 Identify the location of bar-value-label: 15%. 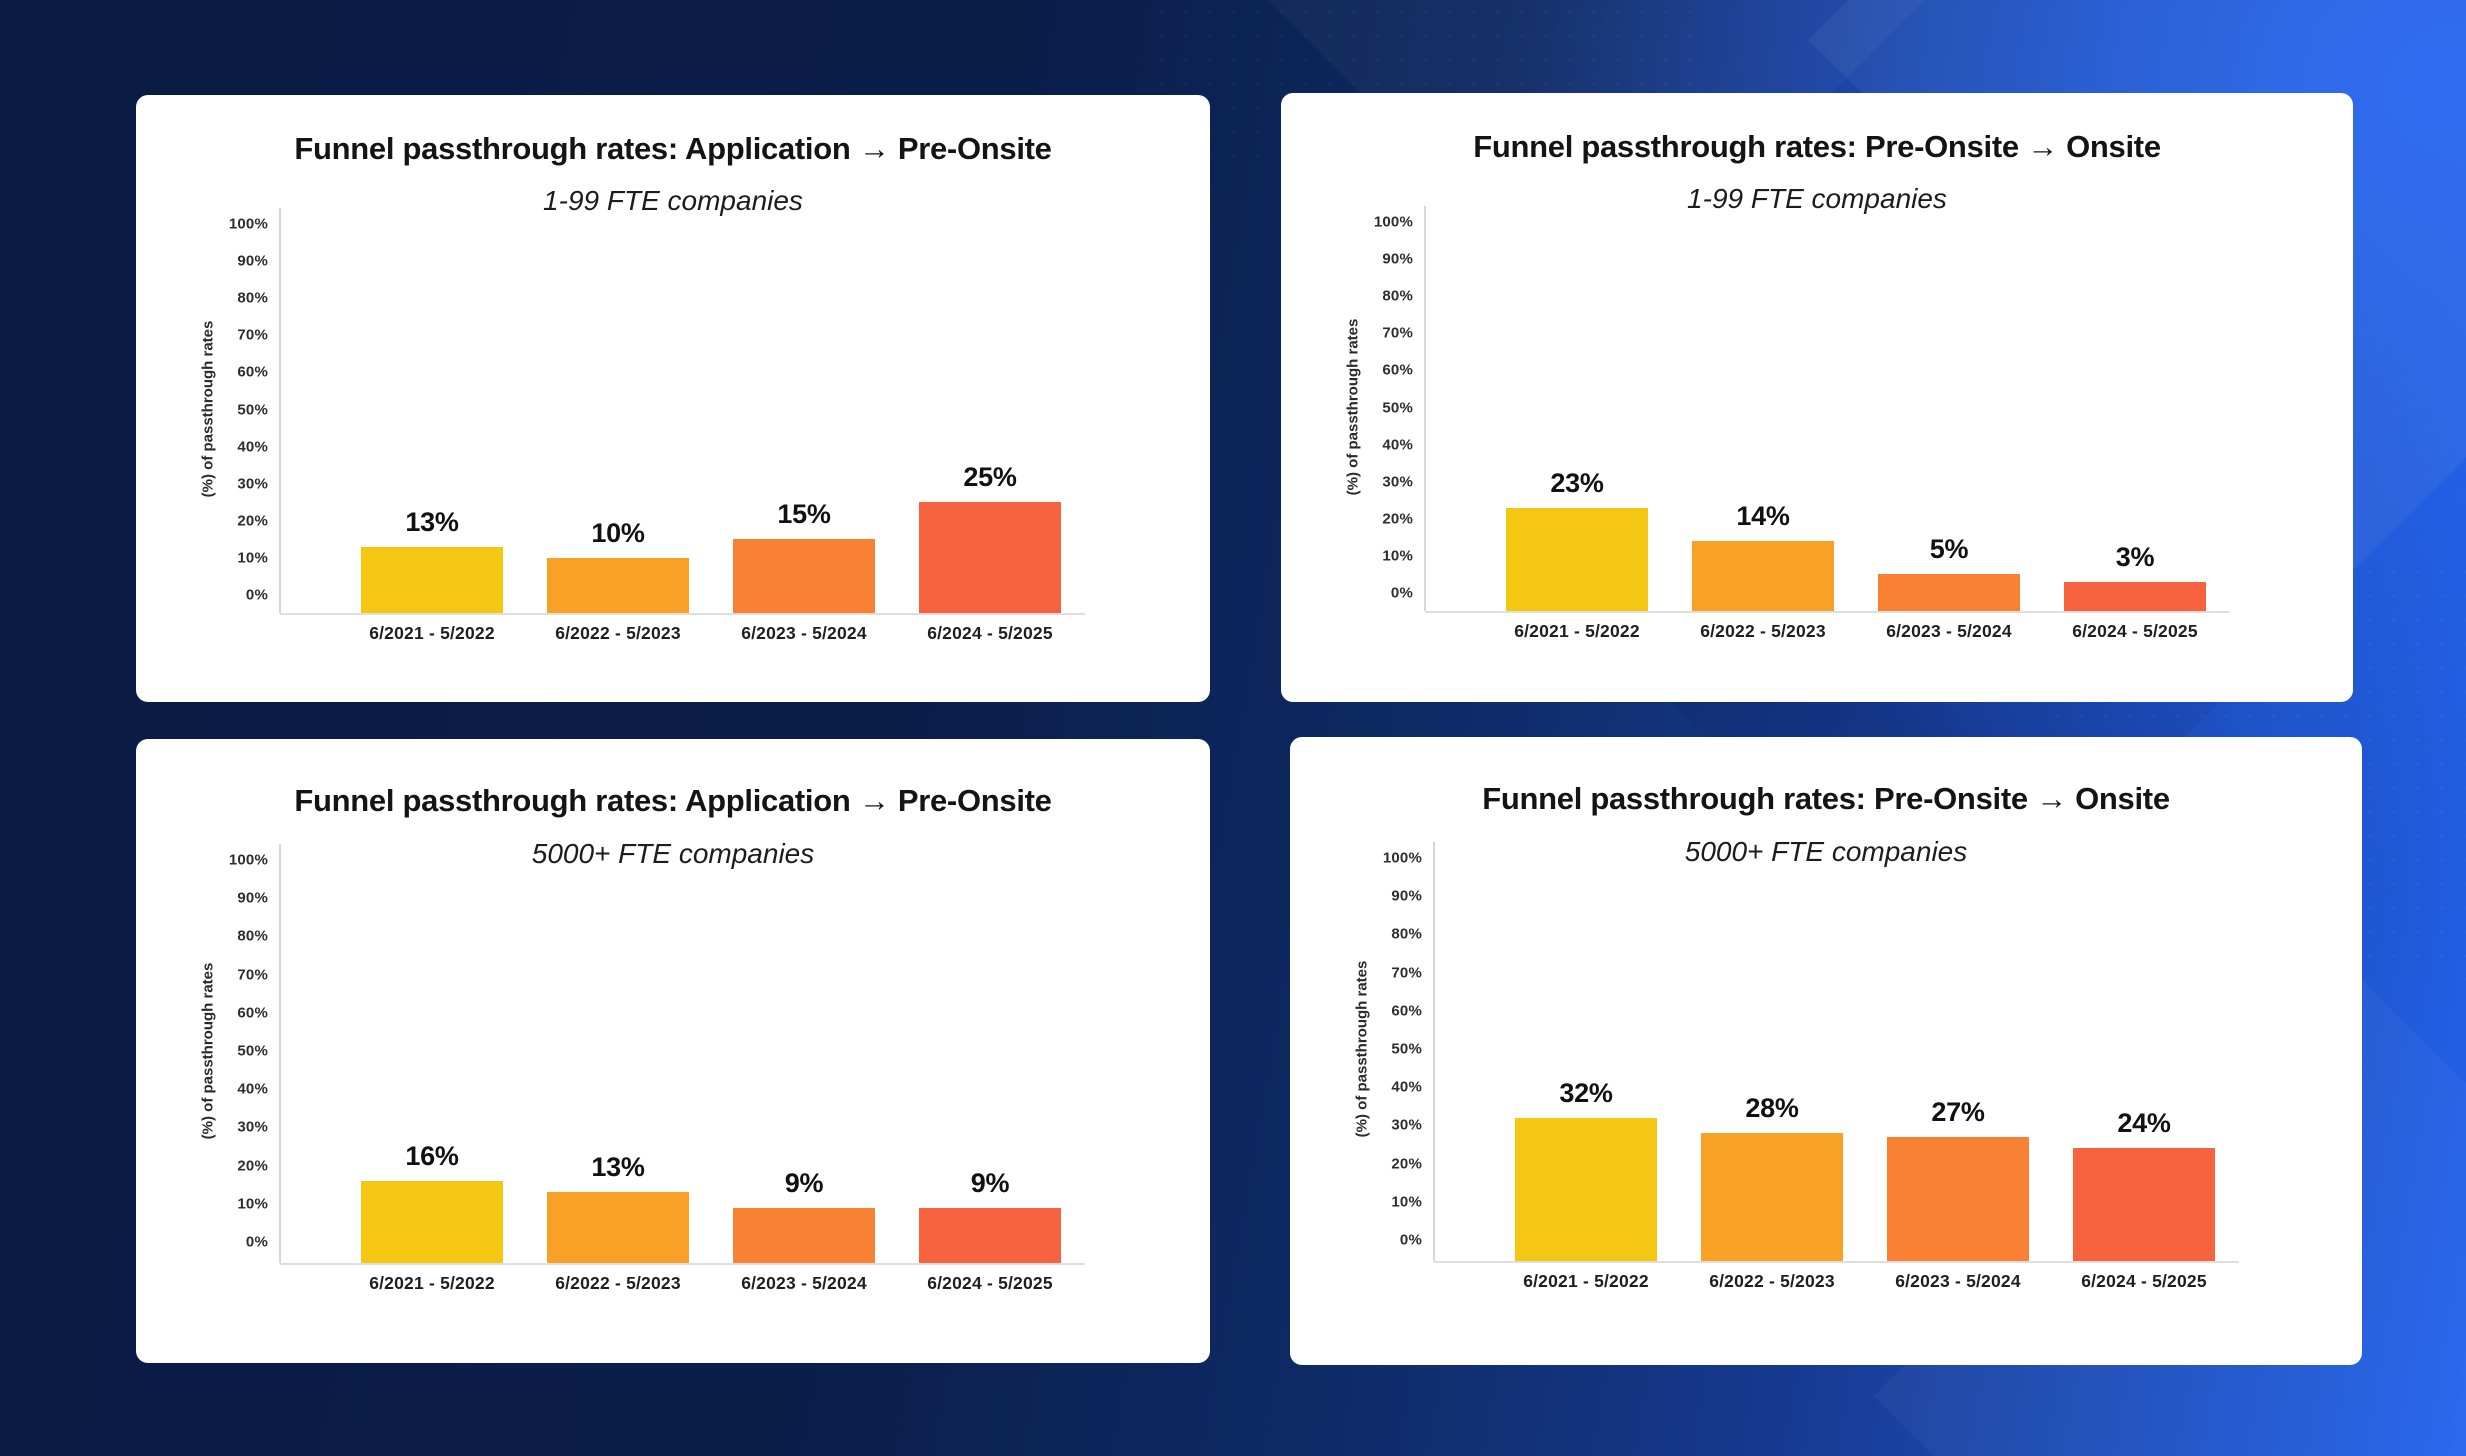
(804, 514).